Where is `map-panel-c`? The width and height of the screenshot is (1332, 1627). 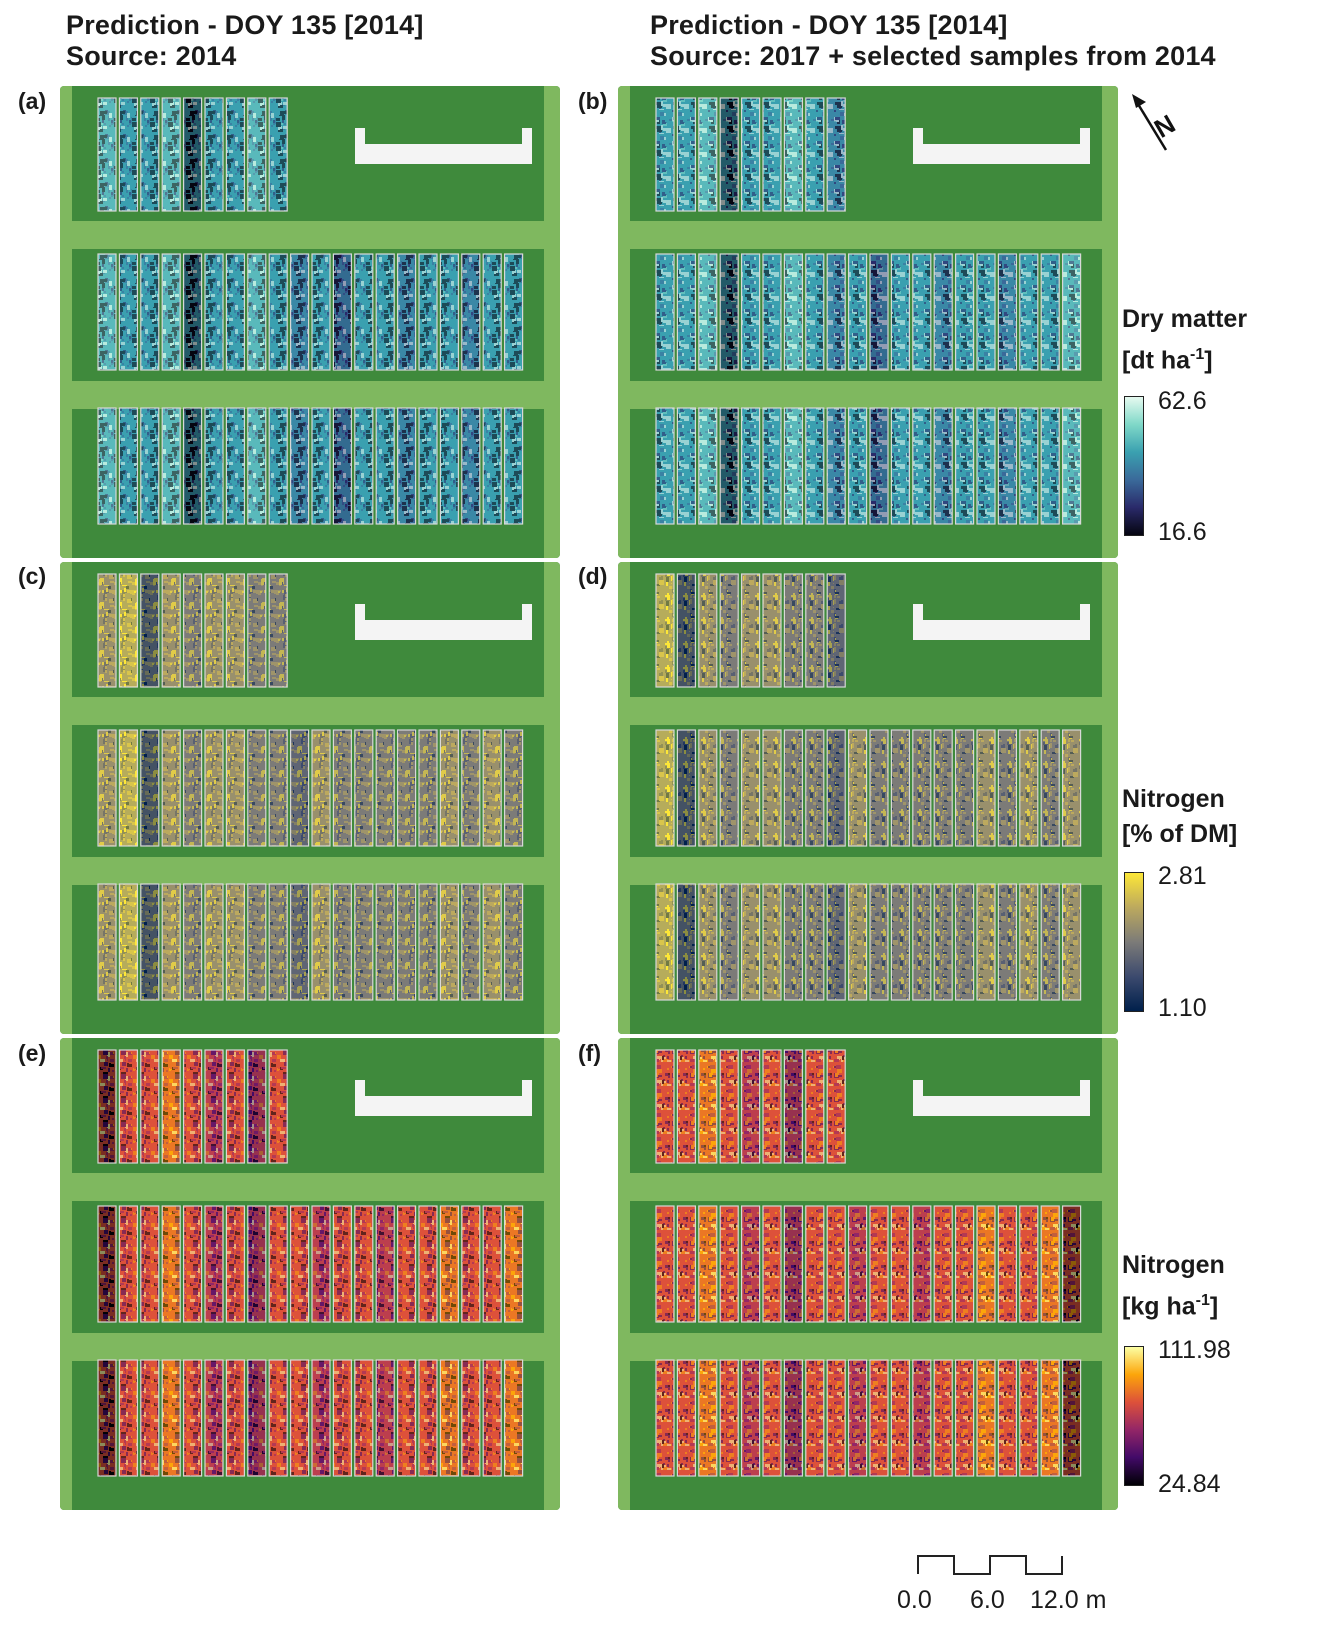
map-panel-c is located at coordinates (310, 798).